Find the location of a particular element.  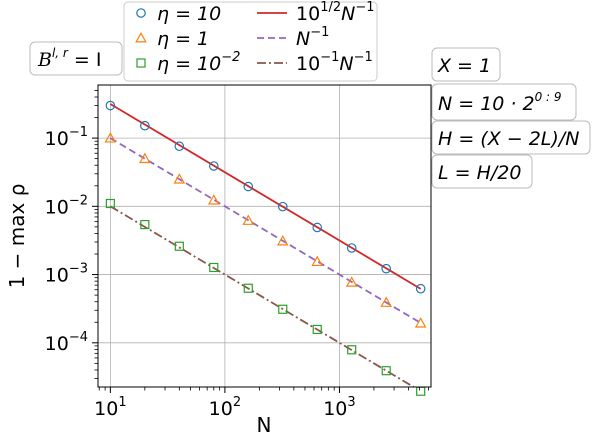

legend-ref-label-2: N−1 is located at coordinates (312, 37).